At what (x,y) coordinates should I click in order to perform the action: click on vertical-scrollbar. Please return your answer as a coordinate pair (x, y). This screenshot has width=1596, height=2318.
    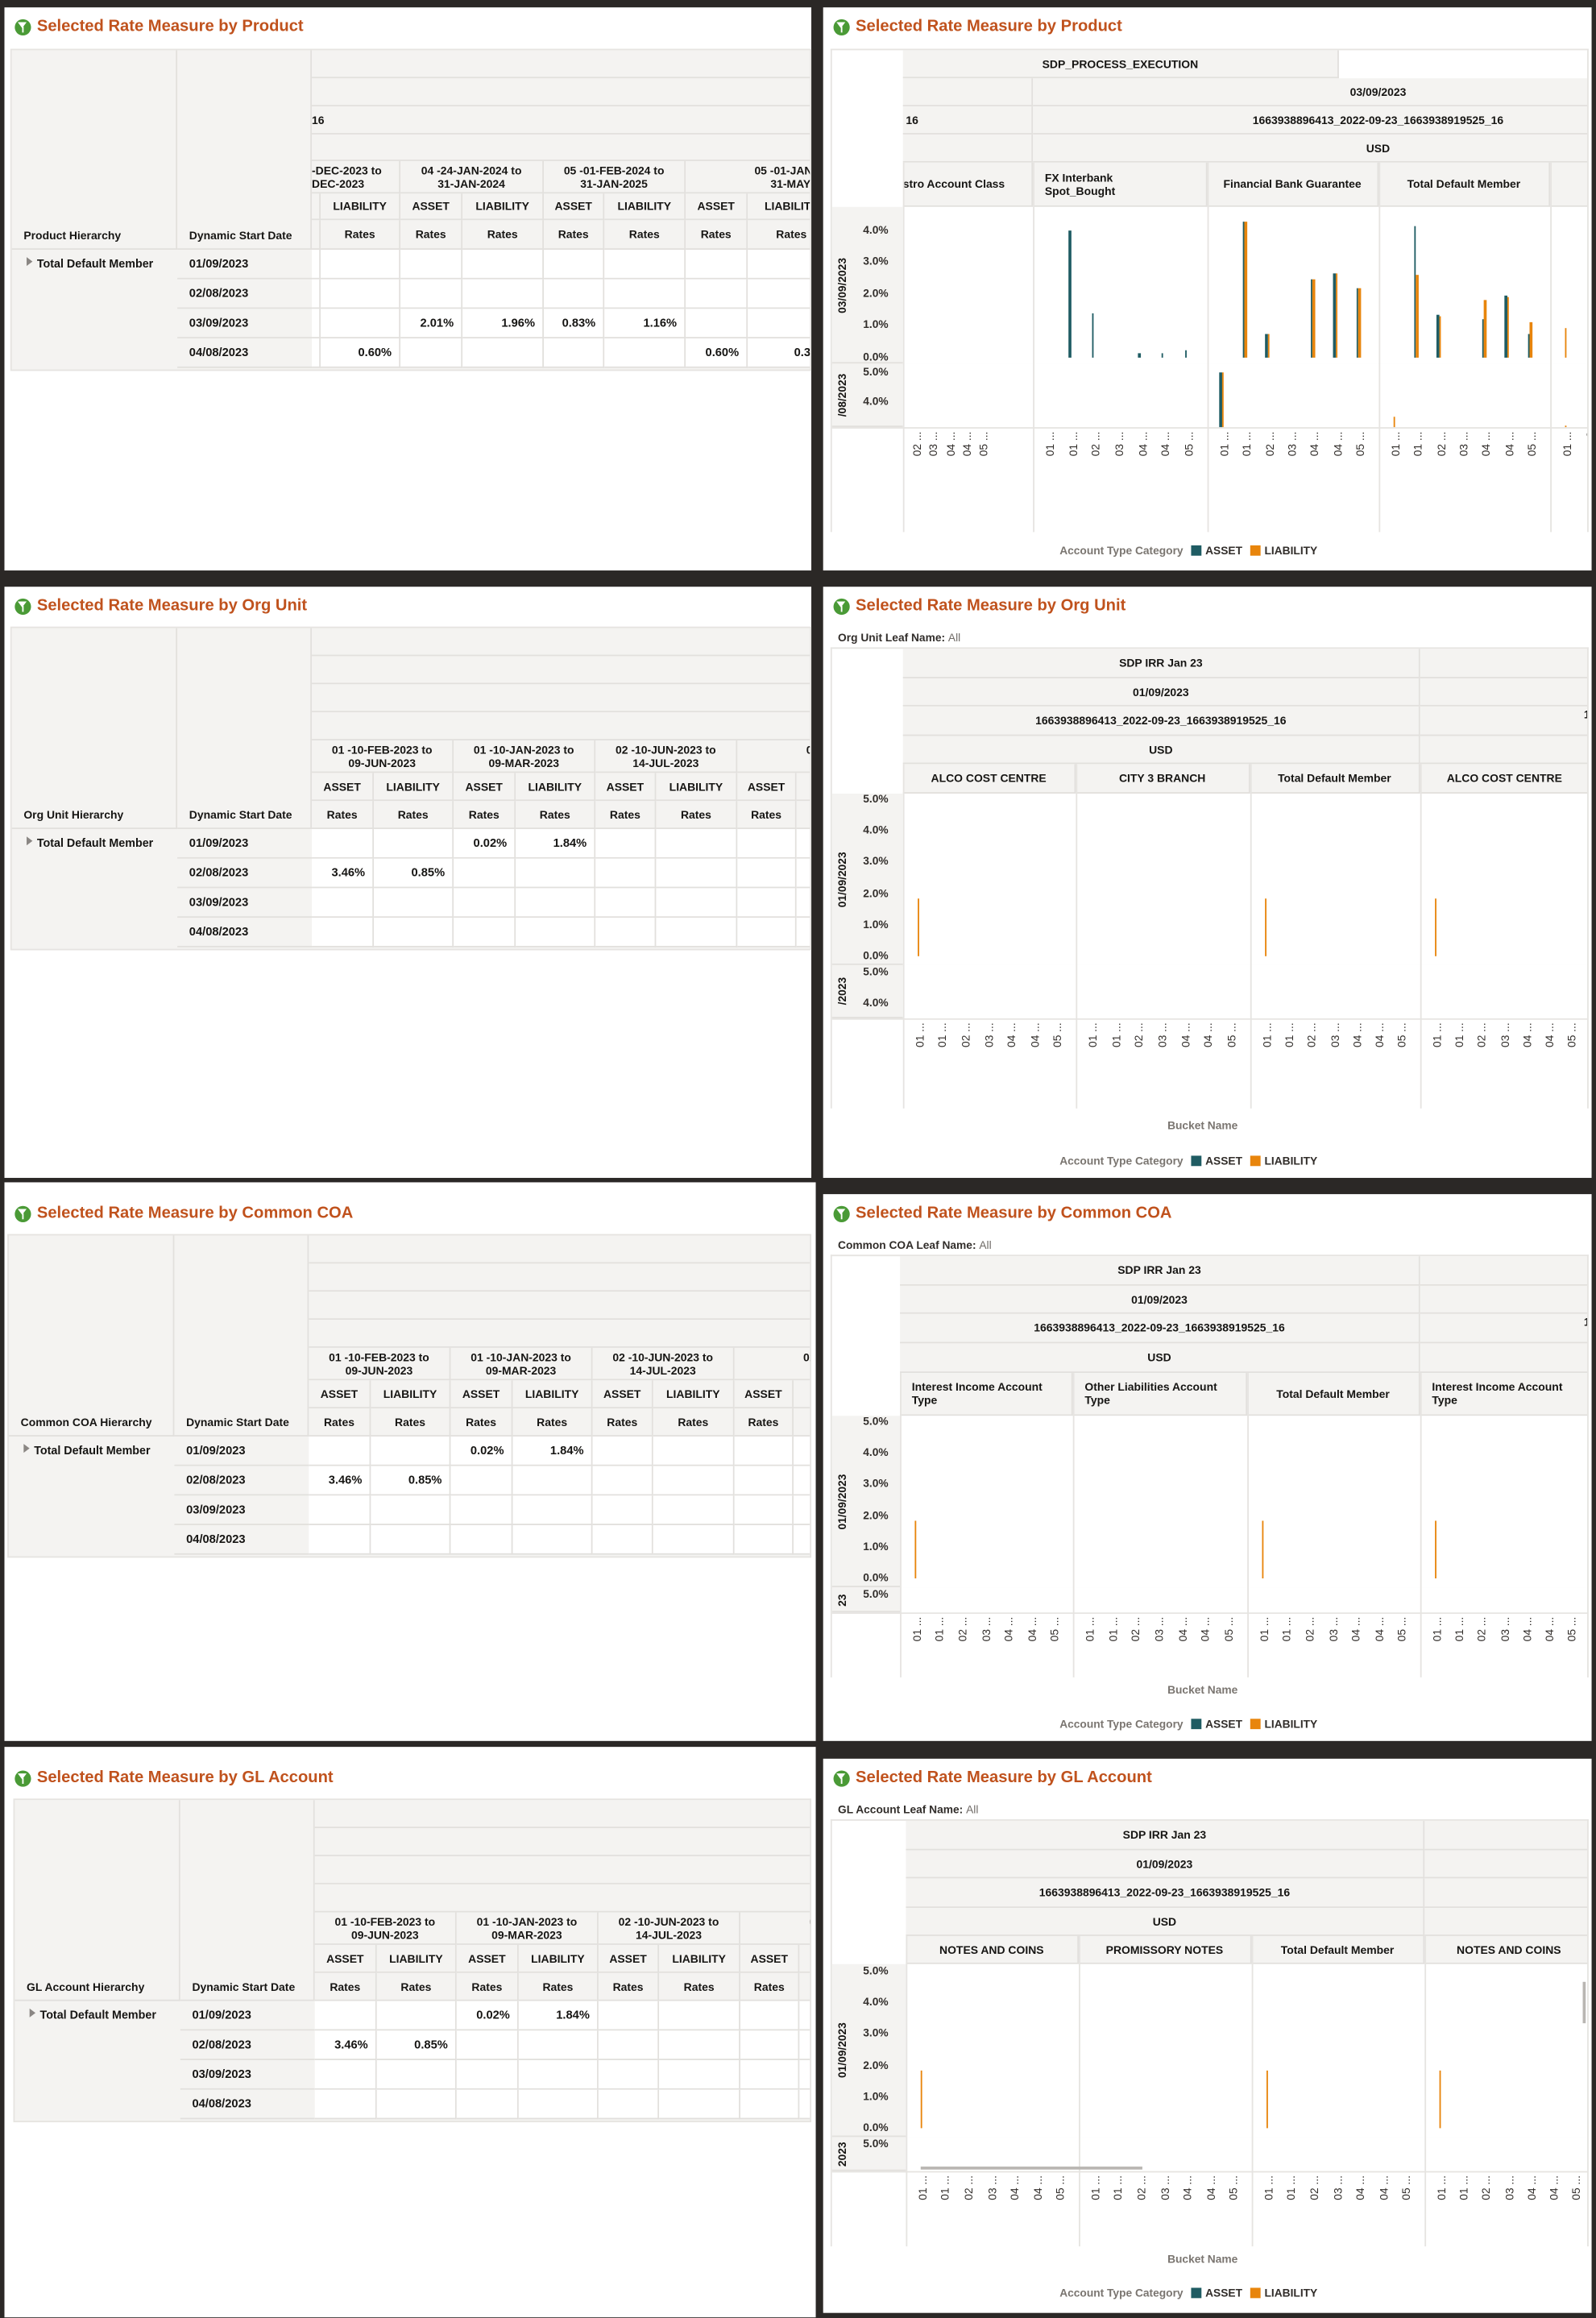
    Looking at the image, I should click on (1584, 2003).